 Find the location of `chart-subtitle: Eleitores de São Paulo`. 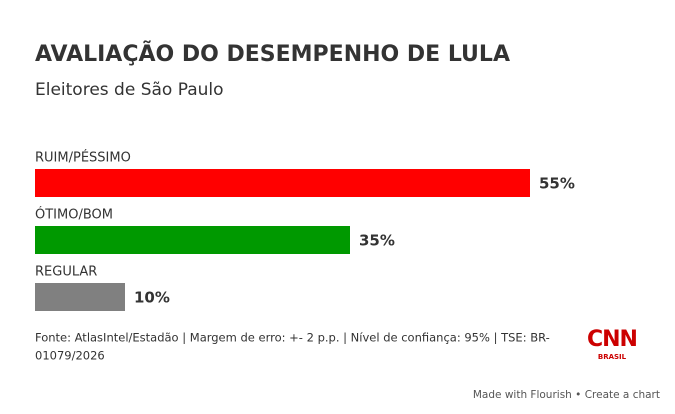

chart-subtitle: Eleitores de São Paulo is located at coordinates (129, 90).